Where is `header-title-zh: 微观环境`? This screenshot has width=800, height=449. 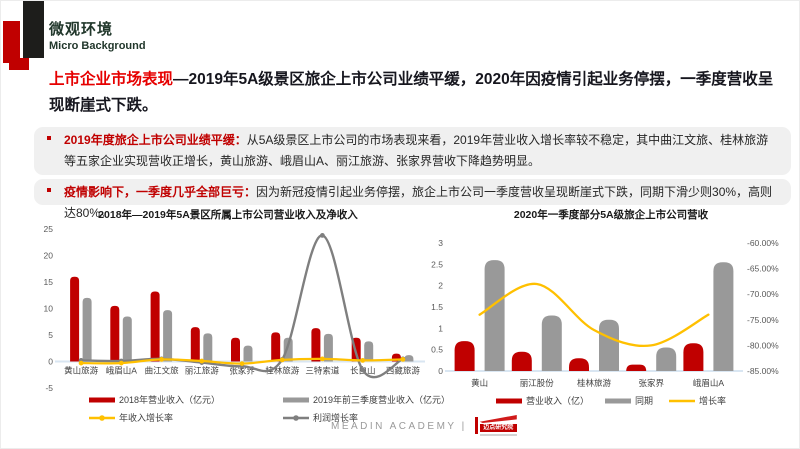
header-title-zh: 微观环境 is located at coordinates (81, 29).